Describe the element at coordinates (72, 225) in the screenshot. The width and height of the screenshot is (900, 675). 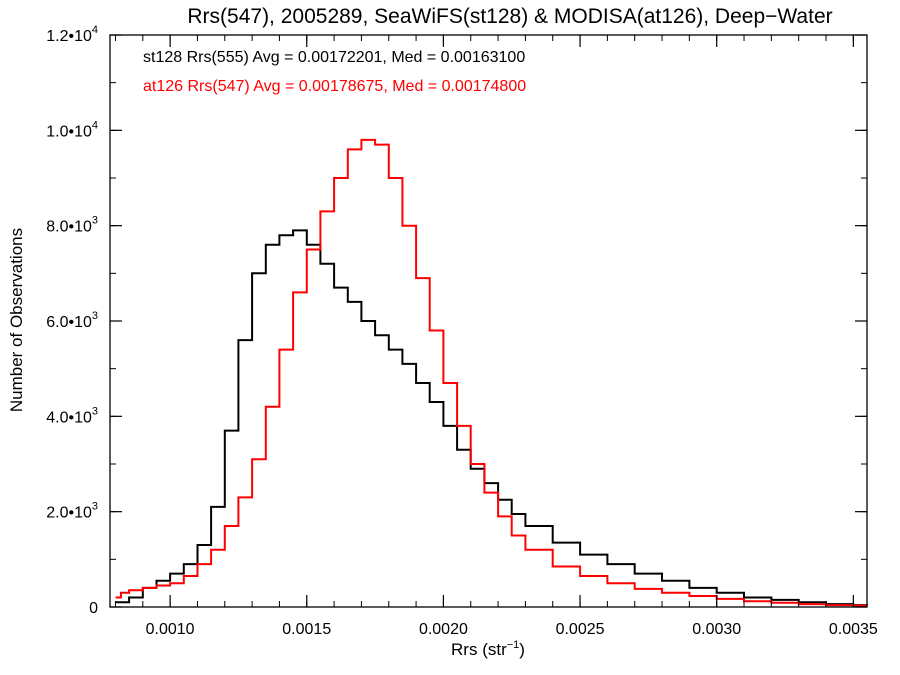
I see `y-tick-label: 8.0•103` at that location.